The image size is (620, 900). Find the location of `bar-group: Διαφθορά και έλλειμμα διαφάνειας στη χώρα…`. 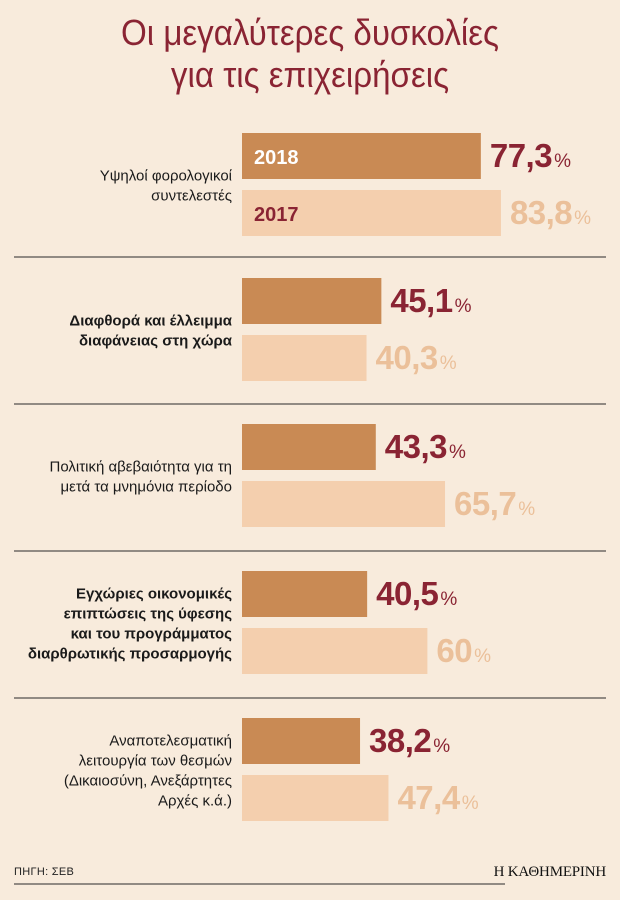

bar-group: Διαφθορά και έλλειμμα διαφάνειας στη χώρα… is located at coordinates (270, 329).